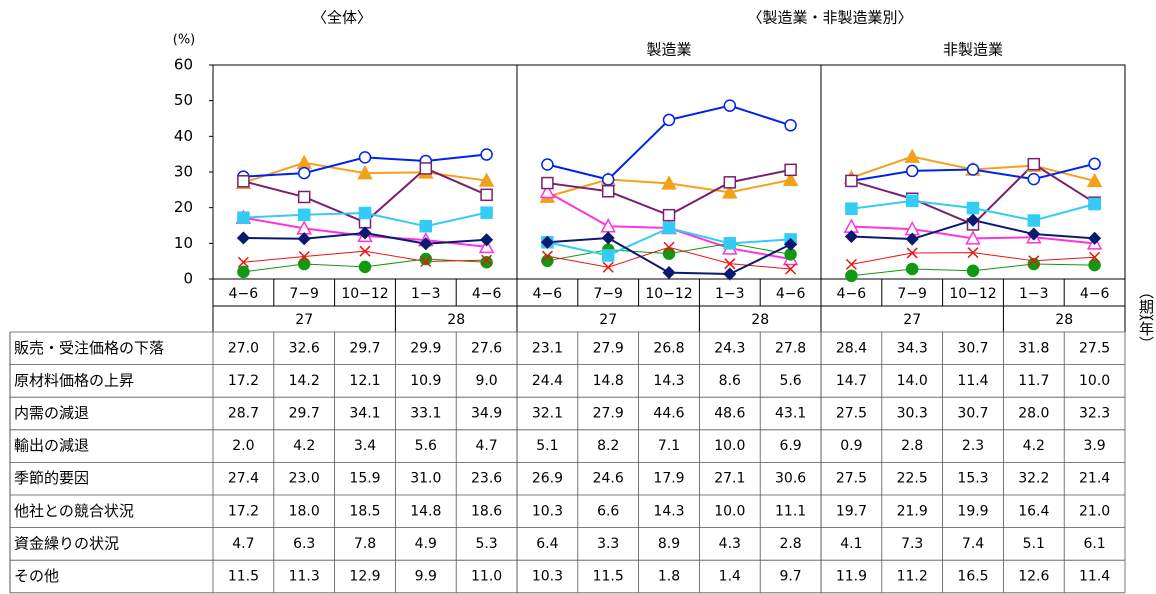 The width and height of the screenshot is (1156, 594). Describe the element at coordinates (851, 446) in the screenshot. I see `table-cell: 0.9` at that location.